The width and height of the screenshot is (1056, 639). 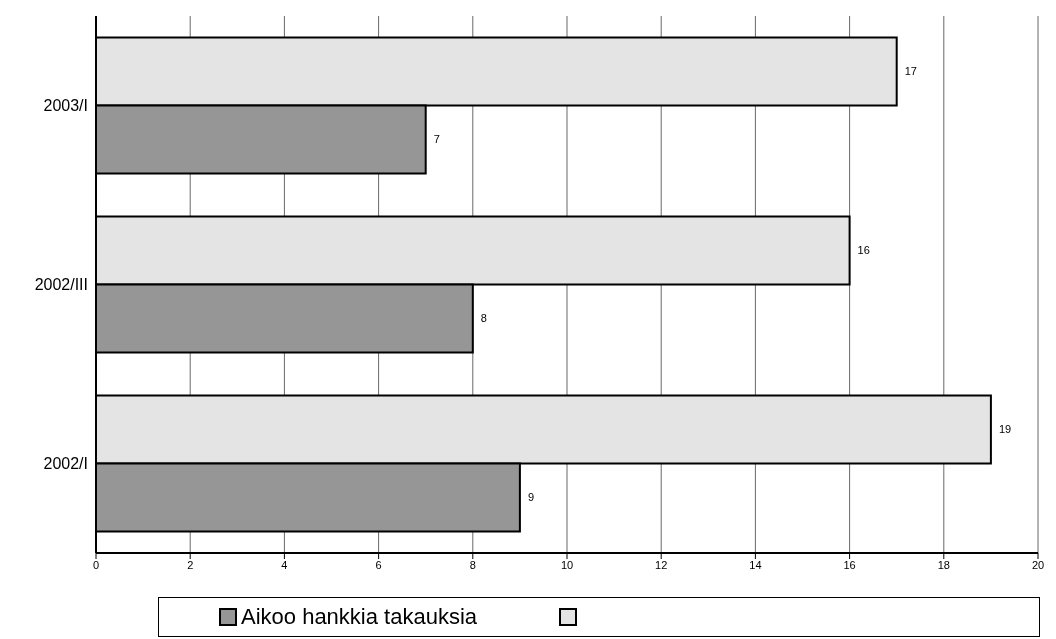 What do you see at coordinates (378, 564) in the screenshot?
I see `x-tick-label: 6` at bounding box center [378, 564].